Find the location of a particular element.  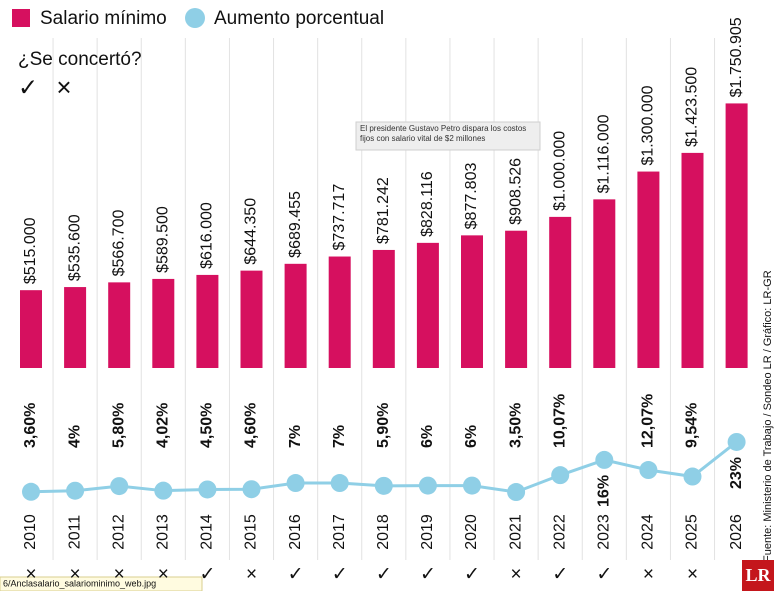

tooltip is located at coordinates (448, 136).